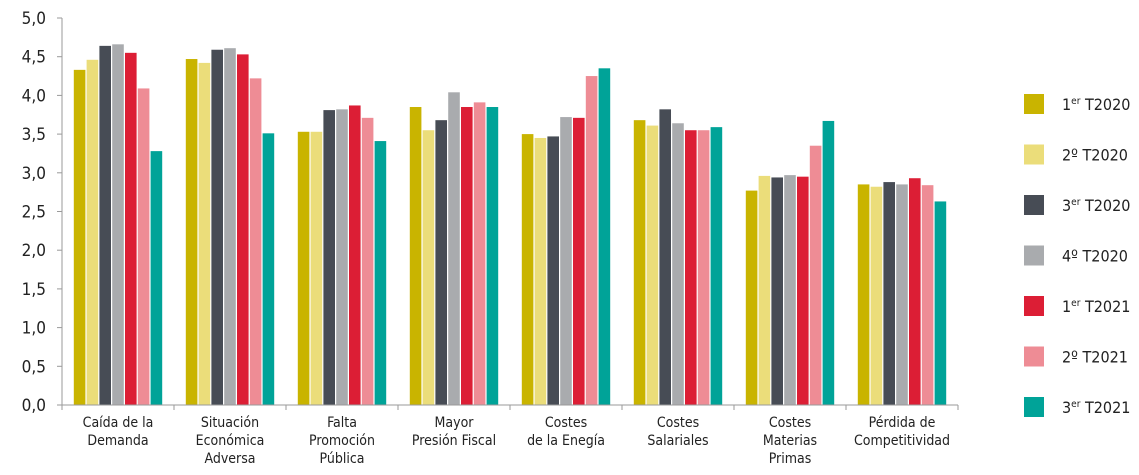 The image size is (1139, 475). I want to click on x-category-label: Falta Promoción Pública, so click(342, 441).